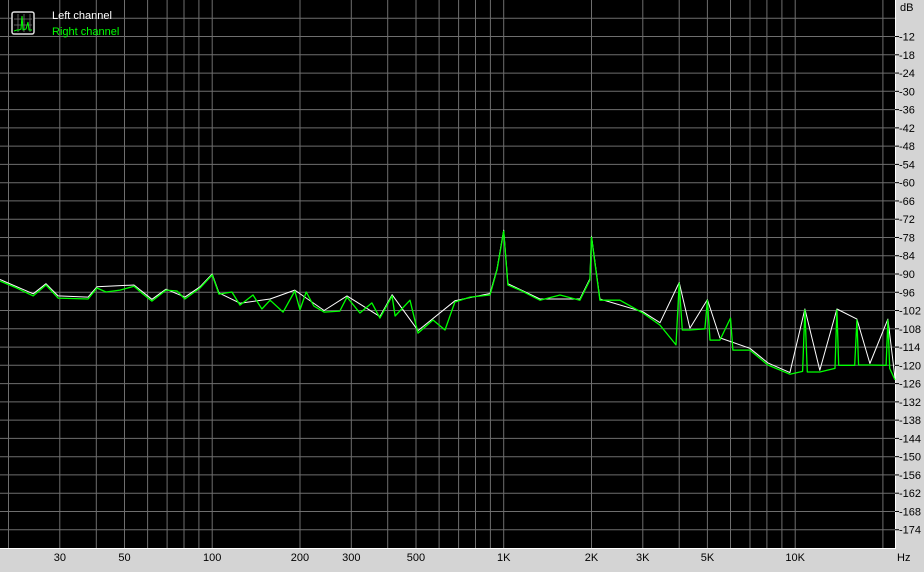 The height and width of the screenshot is (572, 924). I want to click on y-tick-label: -30, so click(907, 92).